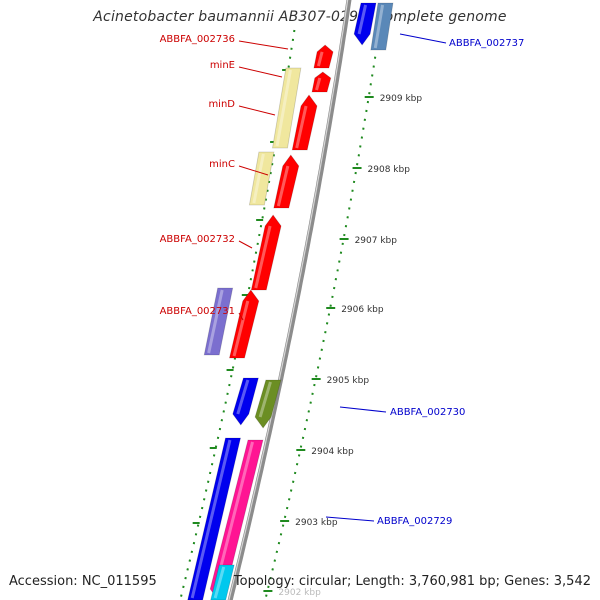 Image resolution: width=600 pixels, height=600 pixels. Describe the element at coordinates (401, 99) in the screenshot. I see `kbp-tick-label: 2909 kbp` at that location.